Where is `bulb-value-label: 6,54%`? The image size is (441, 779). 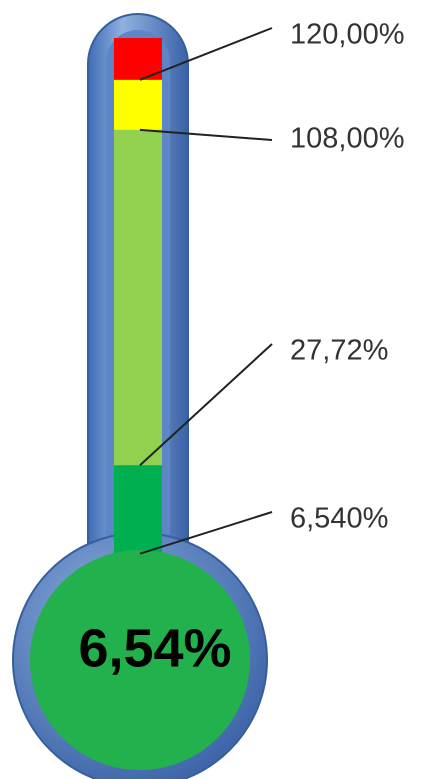
bulb-value-label: 6,54% is located at coordinates (154, 648).